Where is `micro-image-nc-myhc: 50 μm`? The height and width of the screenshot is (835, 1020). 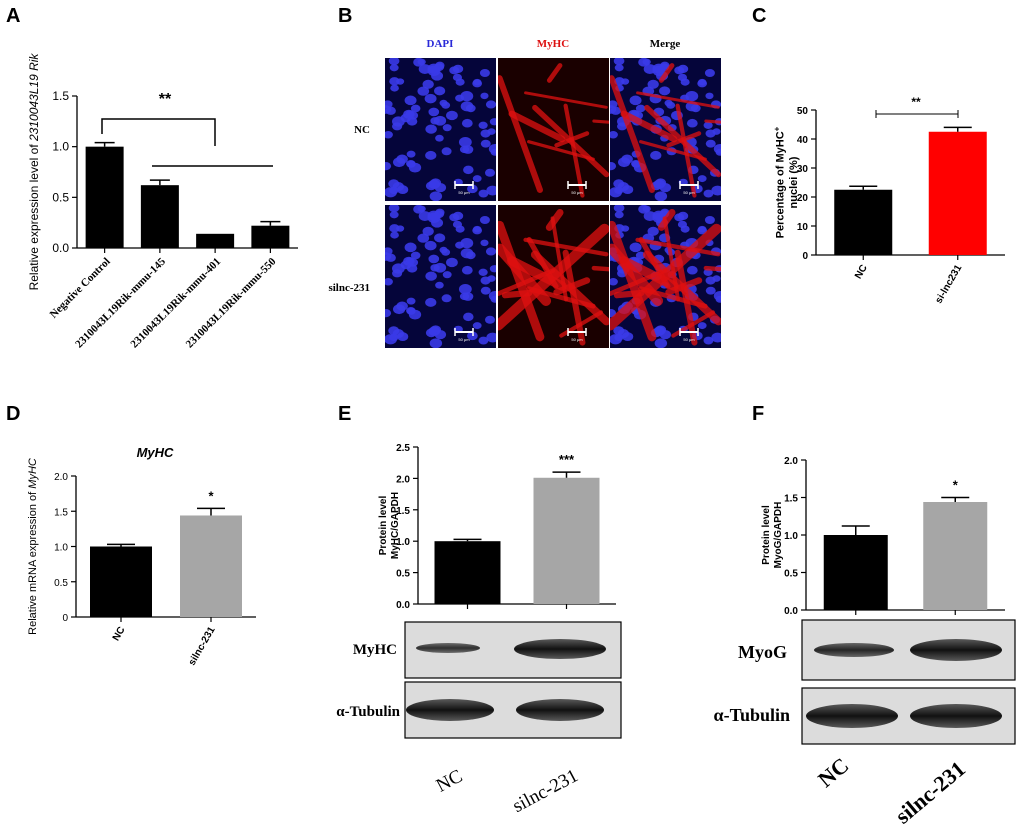
micro-image-nc-myhc: 50 μm is located at coordinates (553, 129).